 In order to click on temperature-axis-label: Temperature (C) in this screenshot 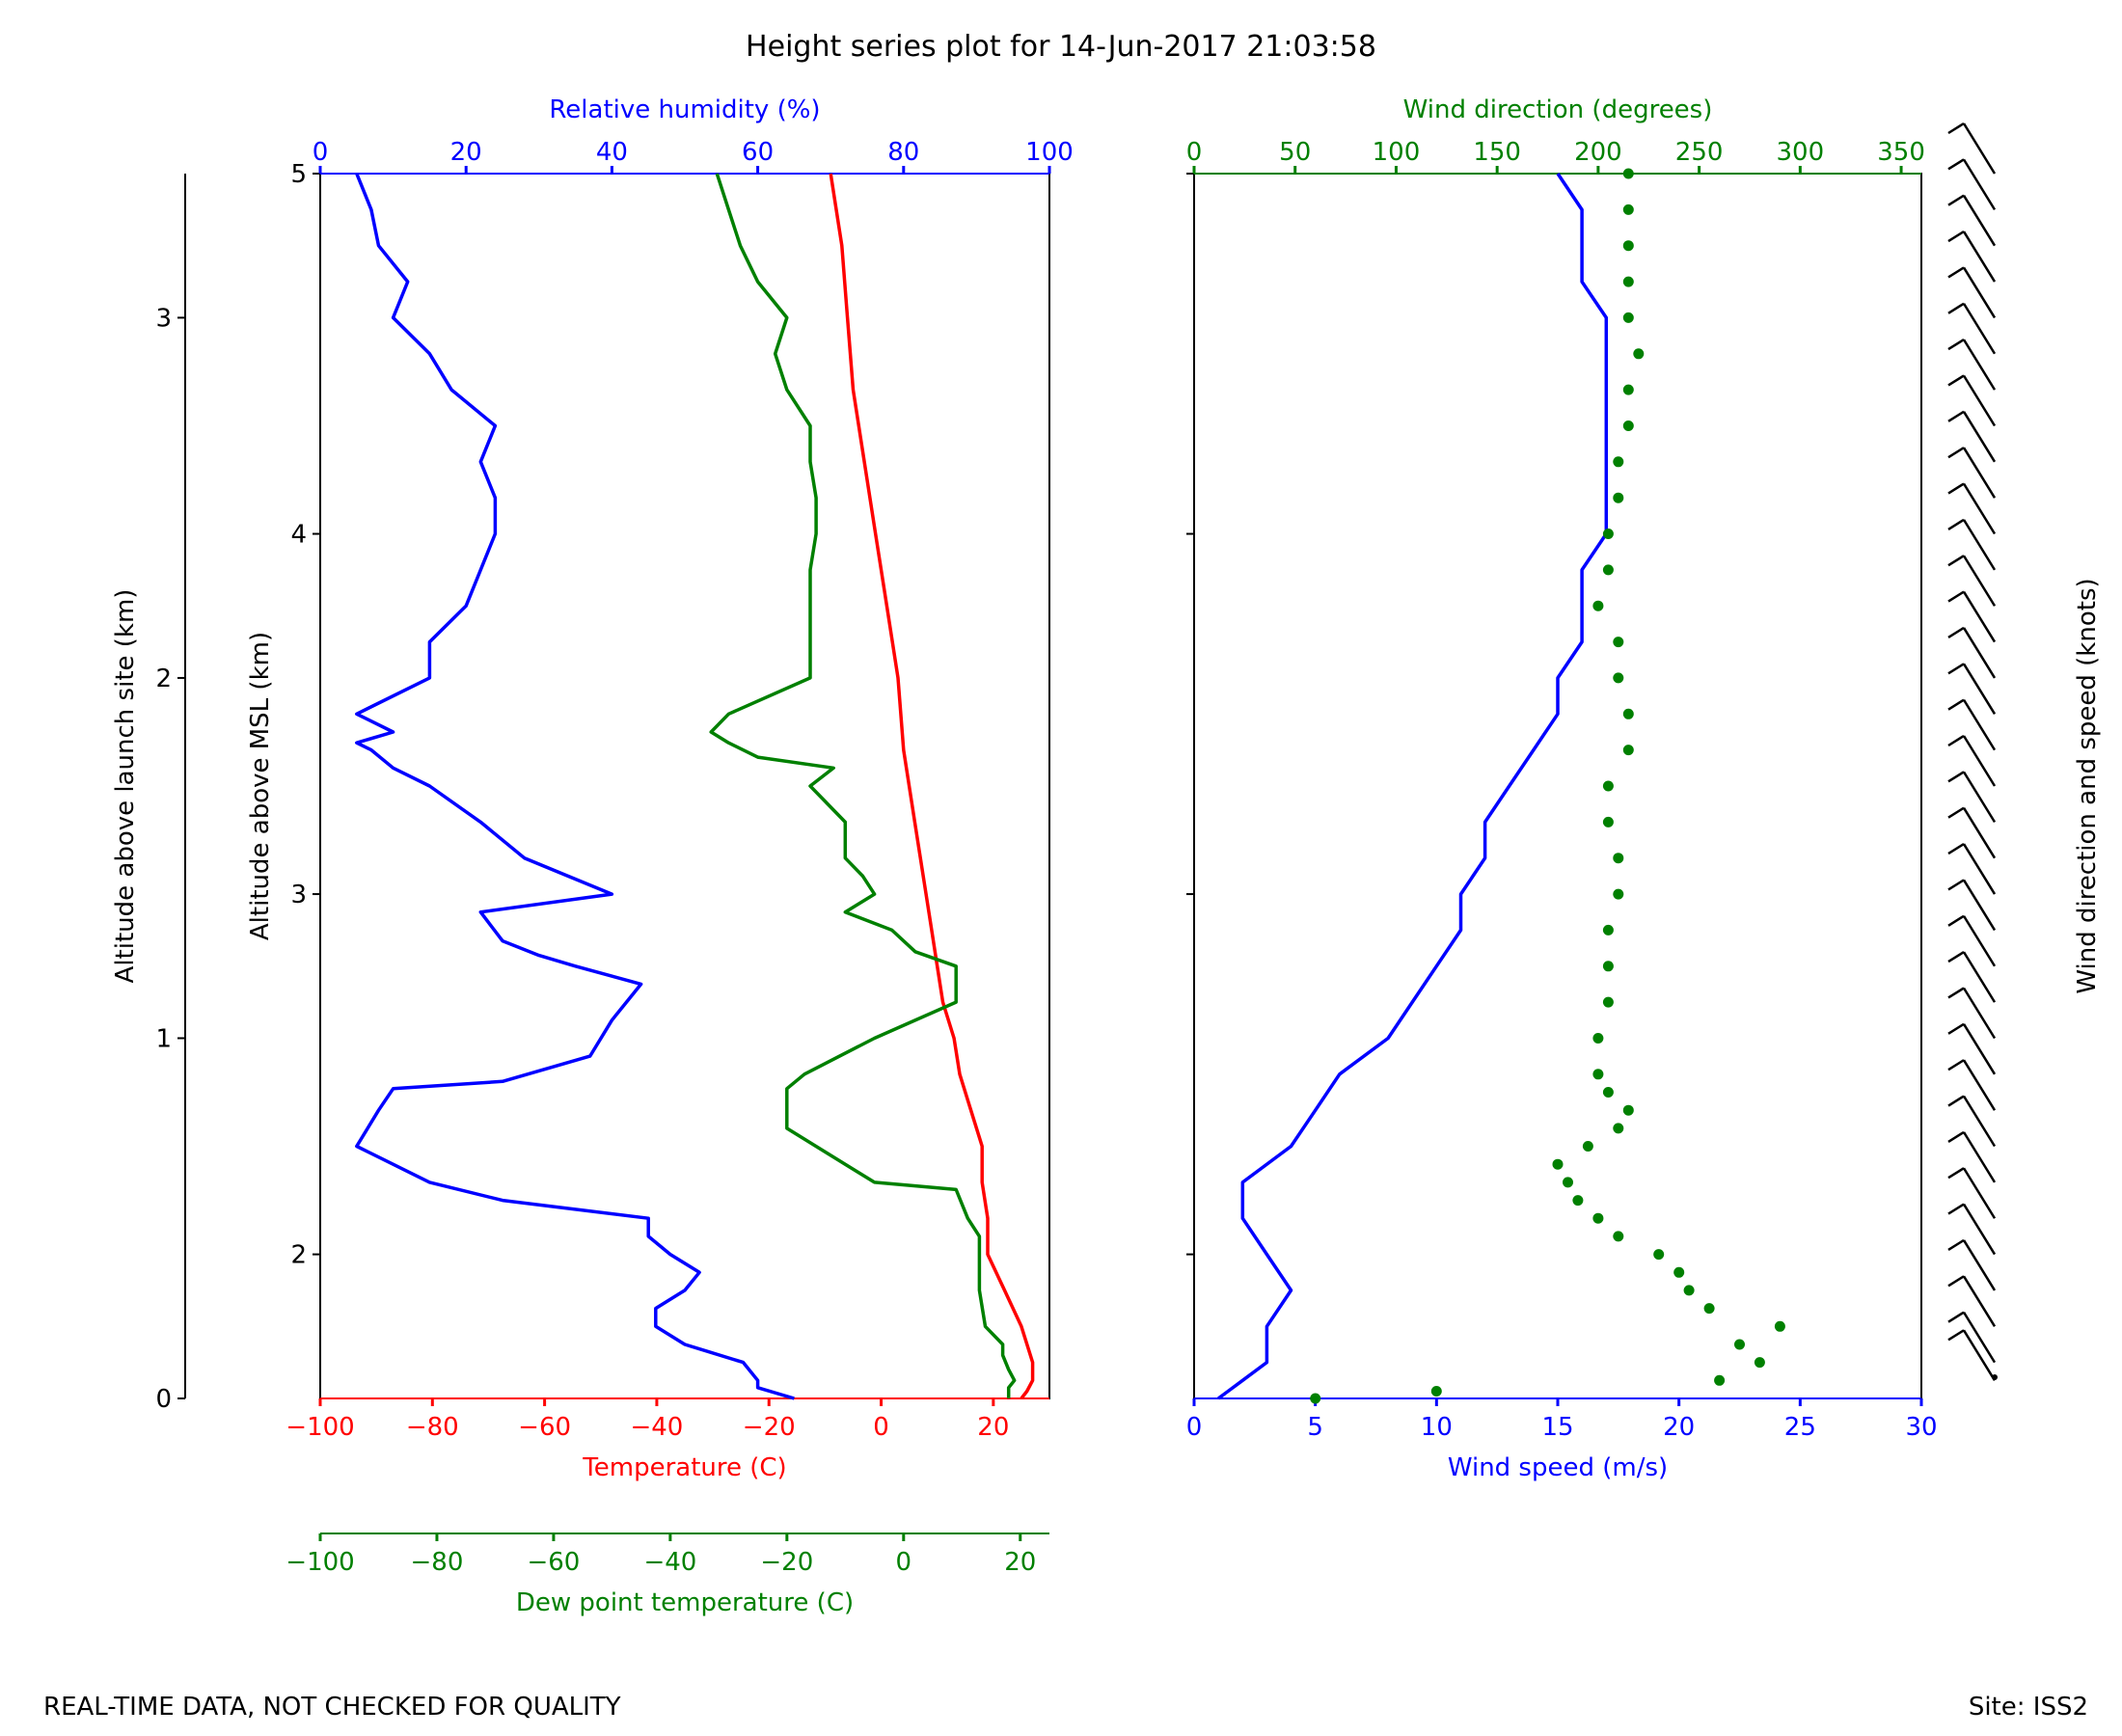, I will do `click(684, 1468)`.